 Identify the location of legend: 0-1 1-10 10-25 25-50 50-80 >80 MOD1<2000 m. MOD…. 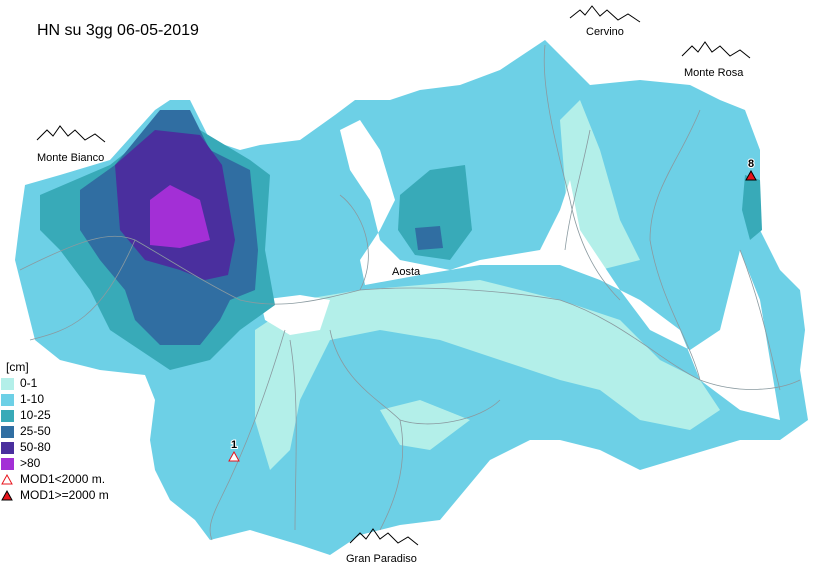
(55, 439).